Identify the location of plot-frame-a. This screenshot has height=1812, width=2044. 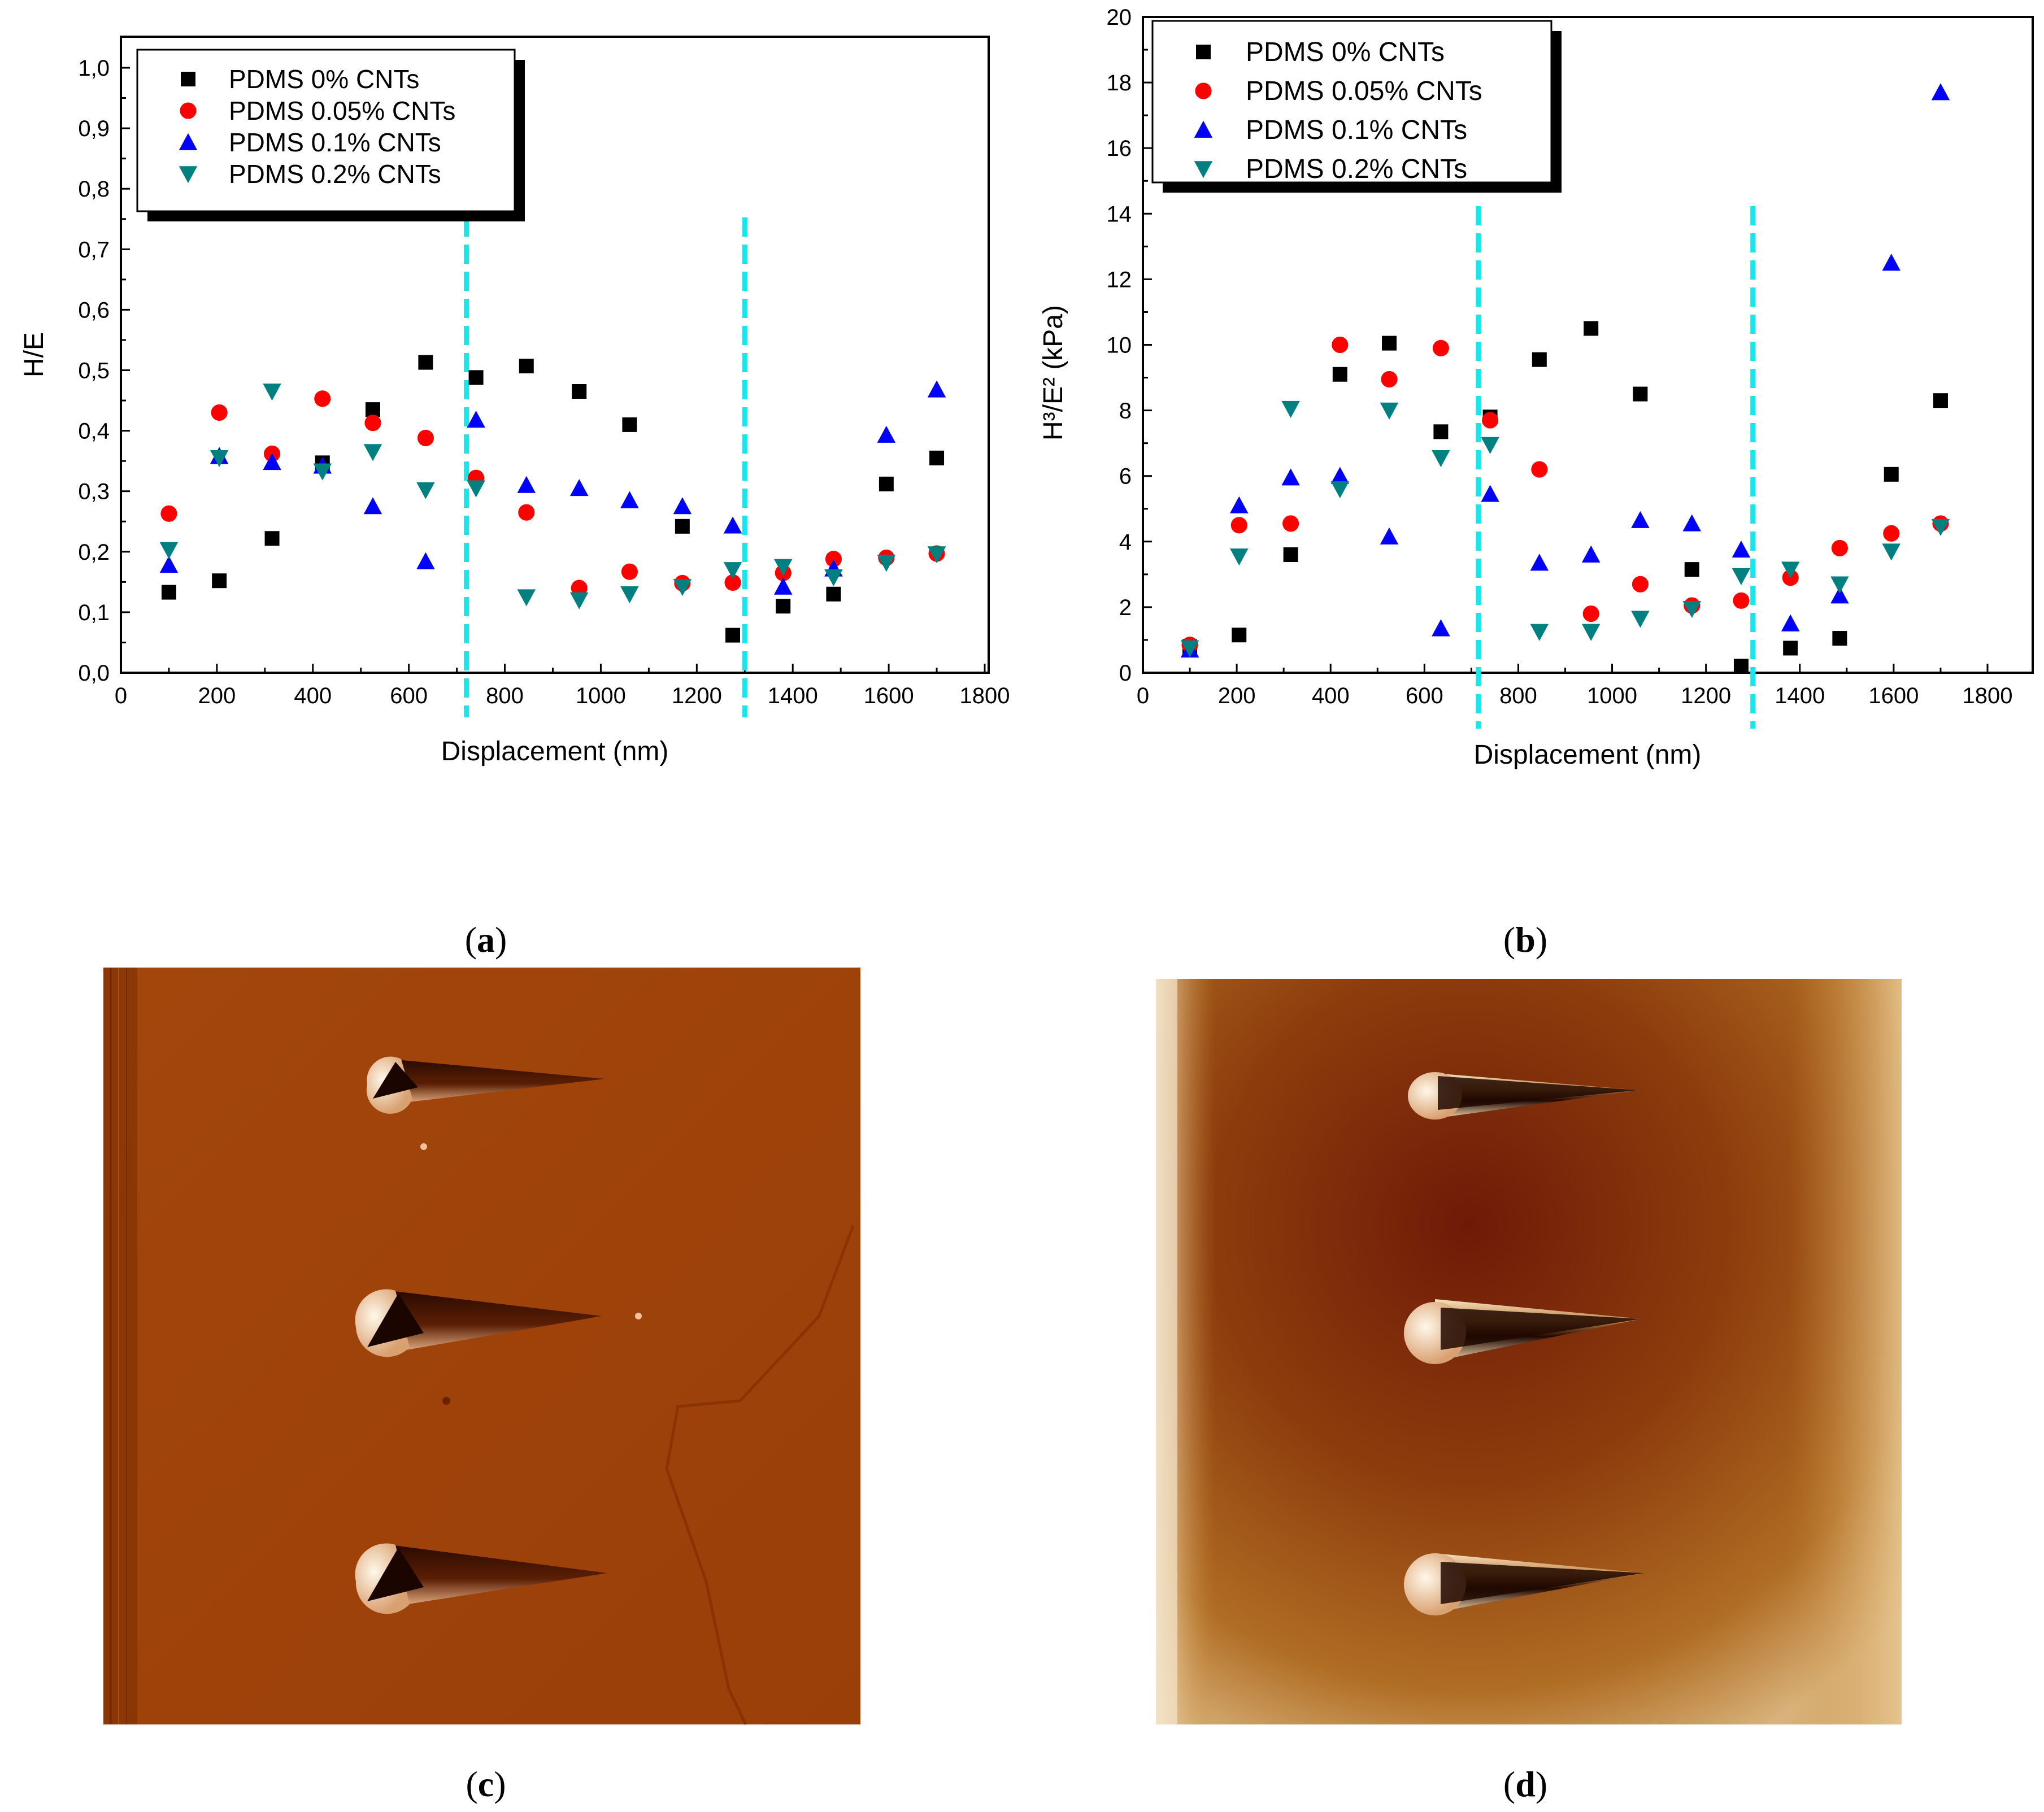
(555, 355).